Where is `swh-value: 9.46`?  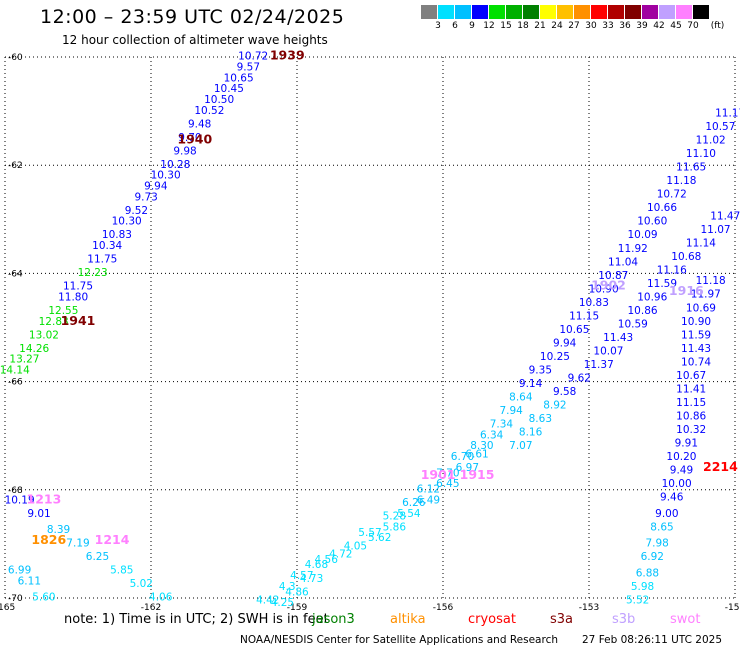
swh-value: 9.46 is located at coordinates (672, 498).